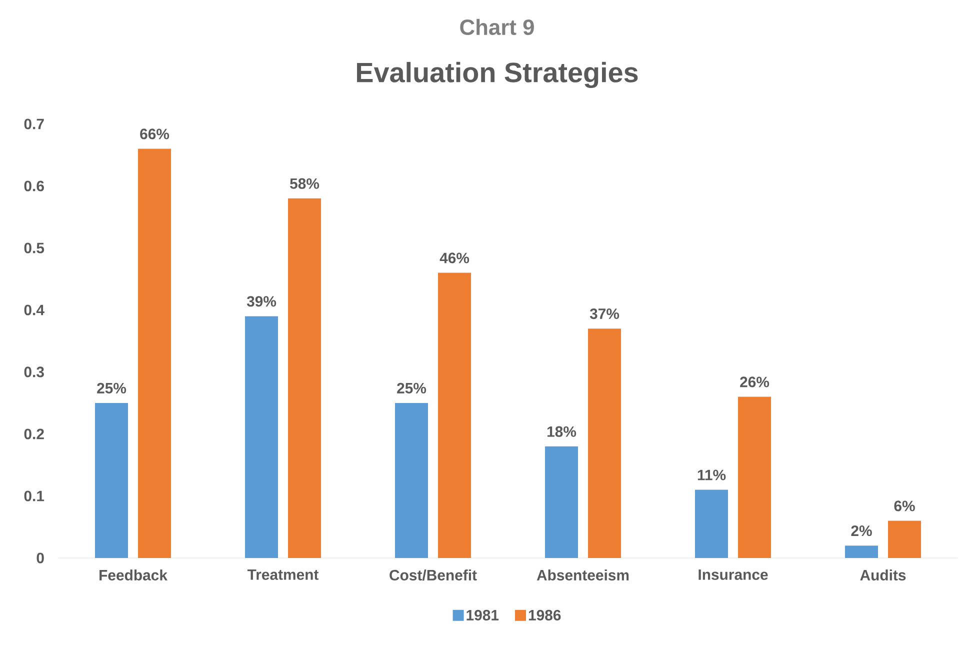  I want to click on y-tick-label: 0, so click(40, 558).